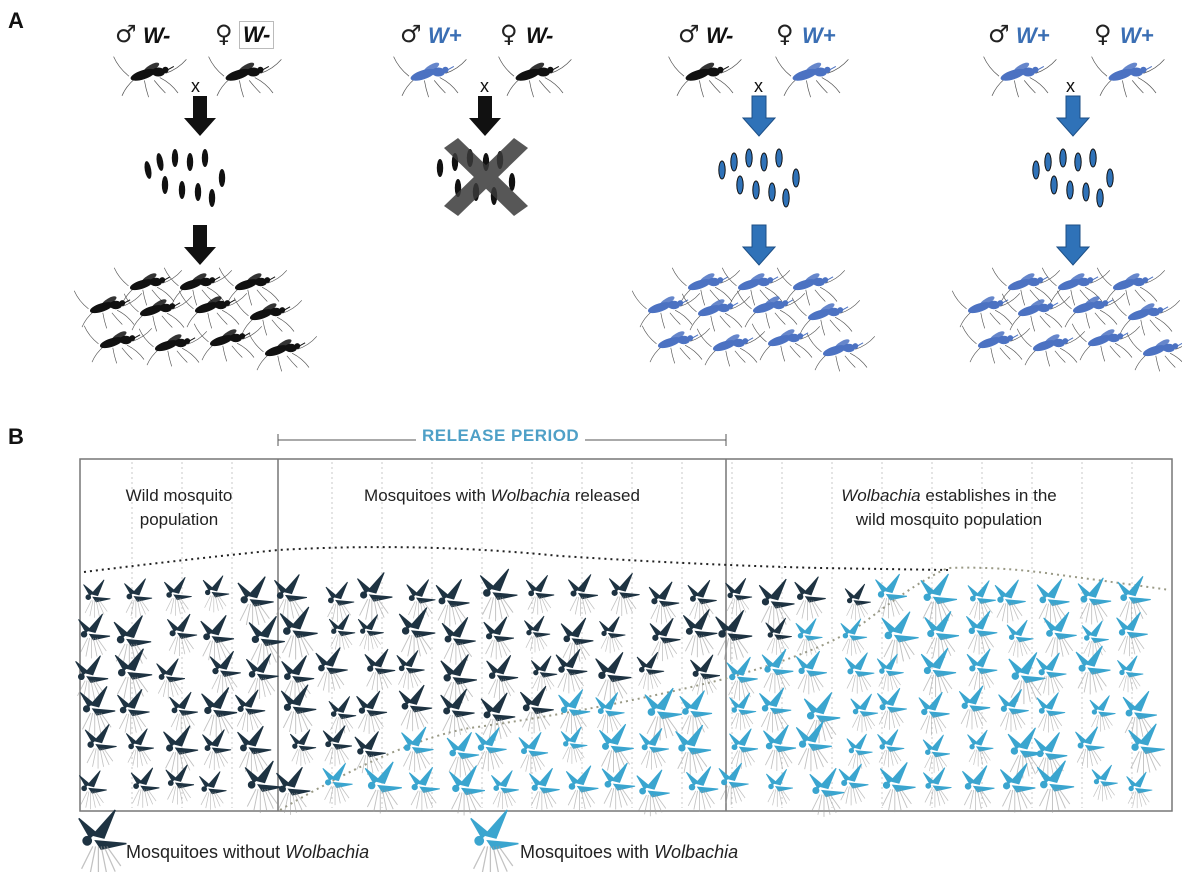 The height and width of the screenshot is (872, 1182). Describe the element at coordinates (247, 852) in the screenshot. I see `legend-wild-label: Mosquitoes without Wolbachia` at that location.